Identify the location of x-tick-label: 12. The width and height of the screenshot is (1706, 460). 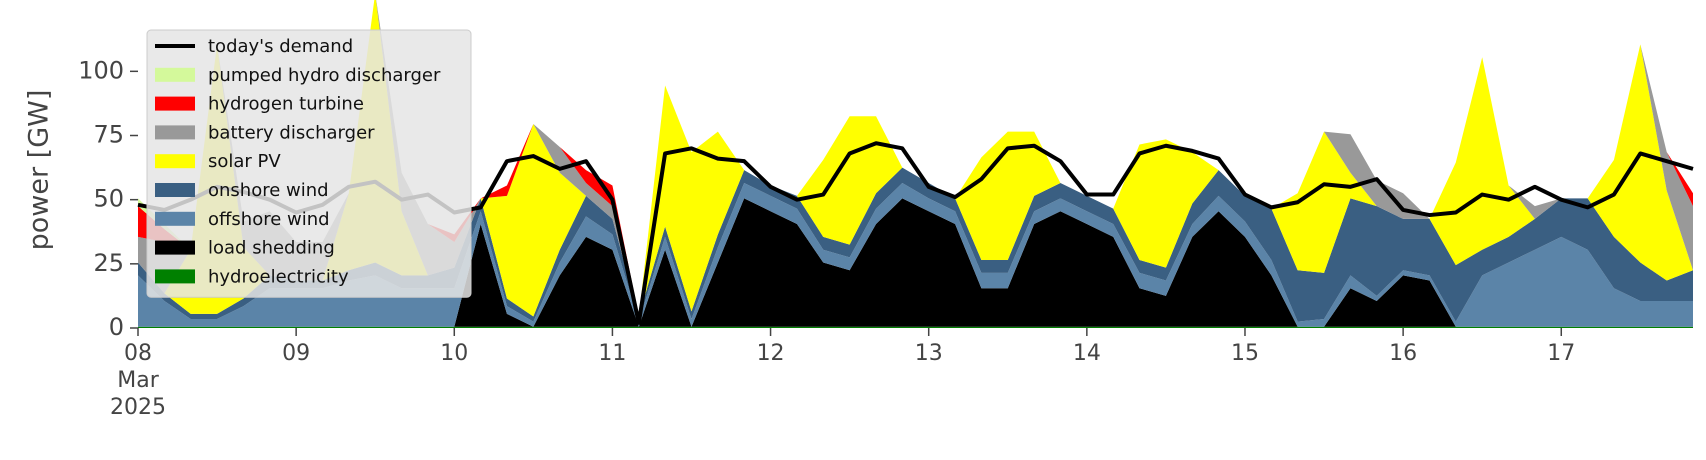
(770, 353).